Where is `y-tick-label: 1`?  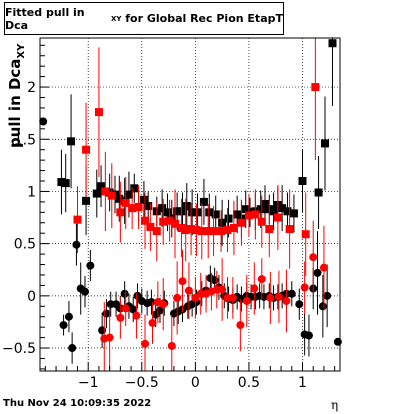
y-tick-label: 1 is located at coordinates (31, 192).